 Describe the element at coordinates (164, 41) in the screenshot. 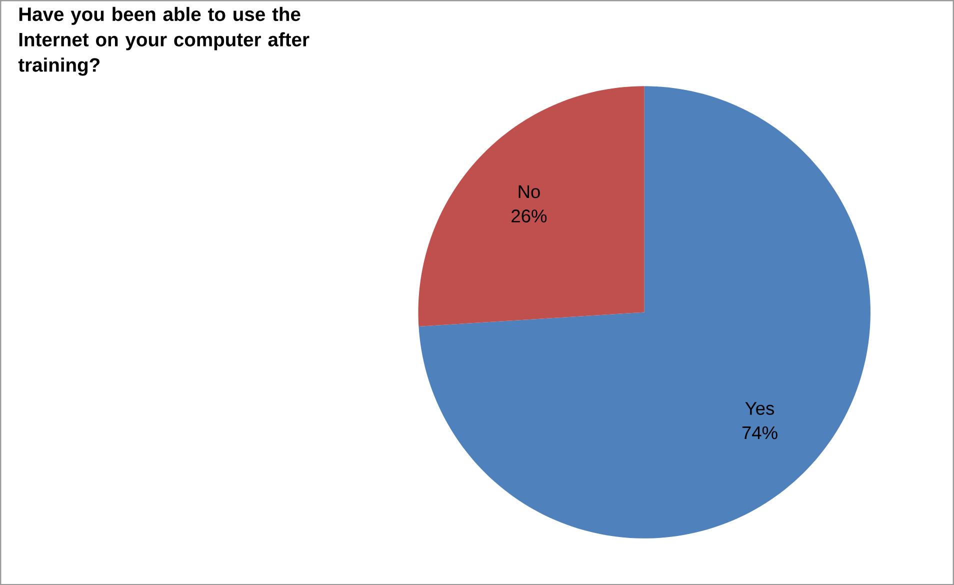

I see `text: Have you been able to use the Internet on your computer after training?` at that location.